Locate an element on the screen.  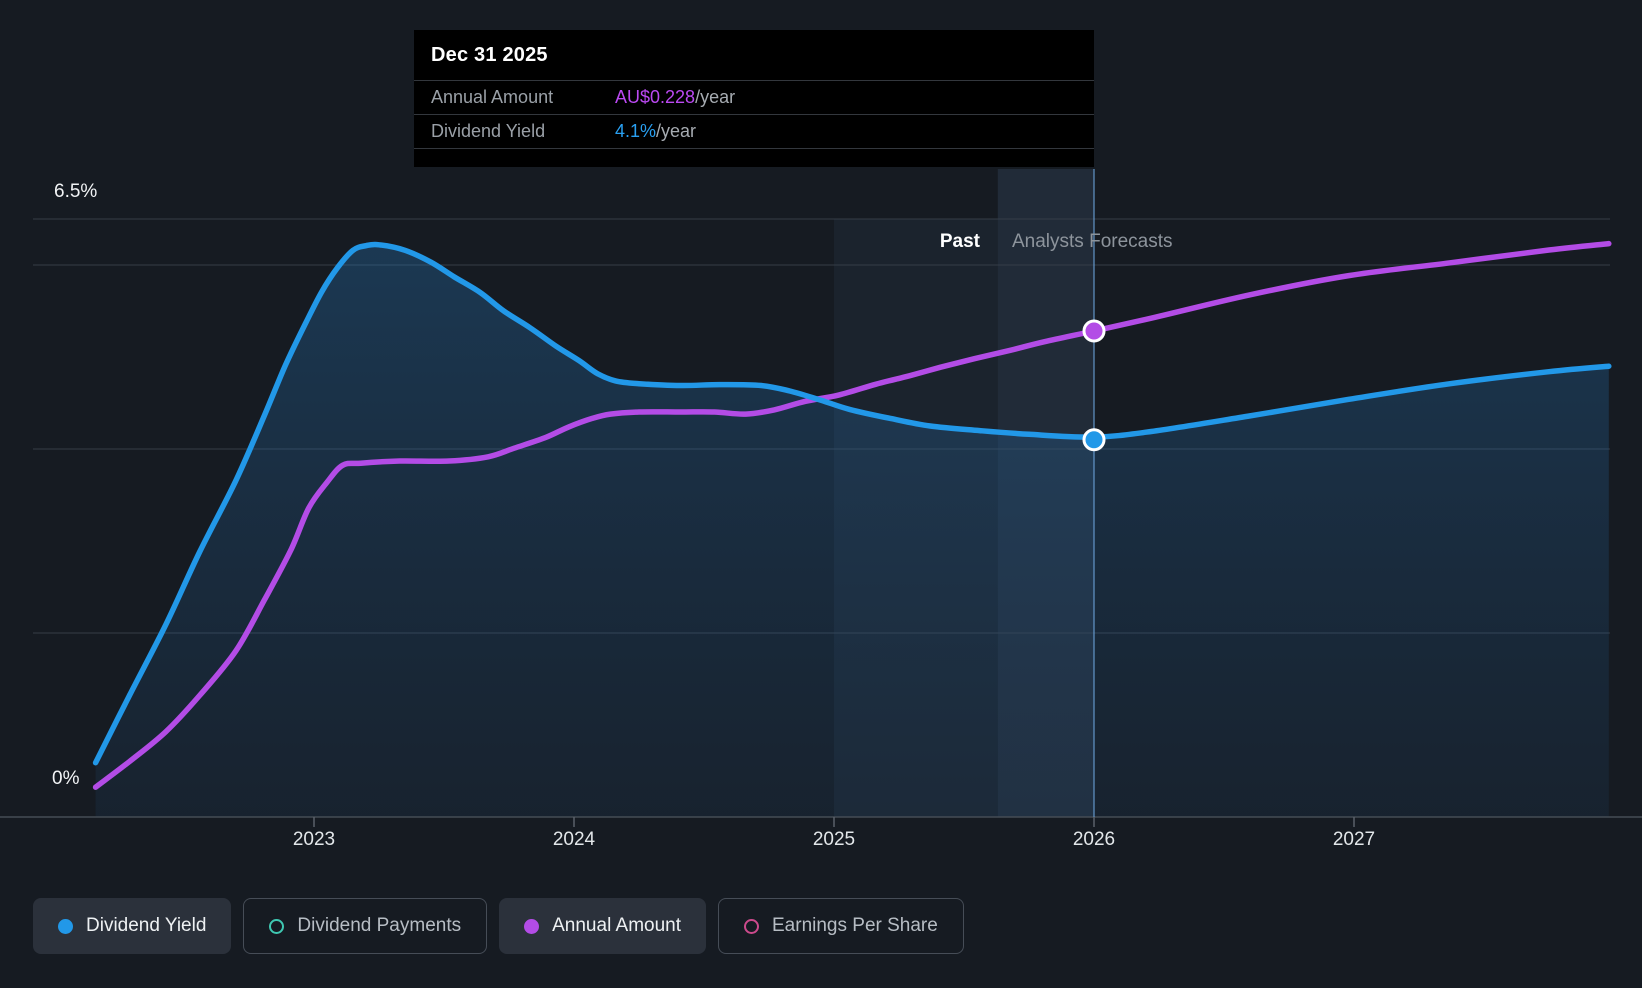
x-axis-label-2026: 2026 is located at coordinates (1094, 839).